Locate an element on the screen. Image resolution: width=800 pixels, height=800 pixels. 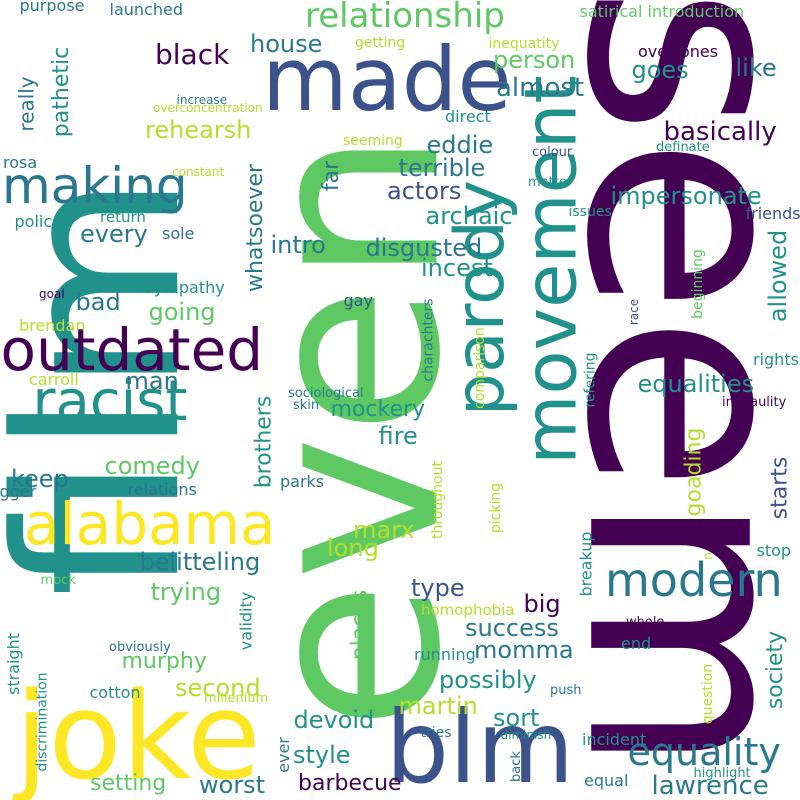
cloud-word: trying is located at coordinates (186, 592).